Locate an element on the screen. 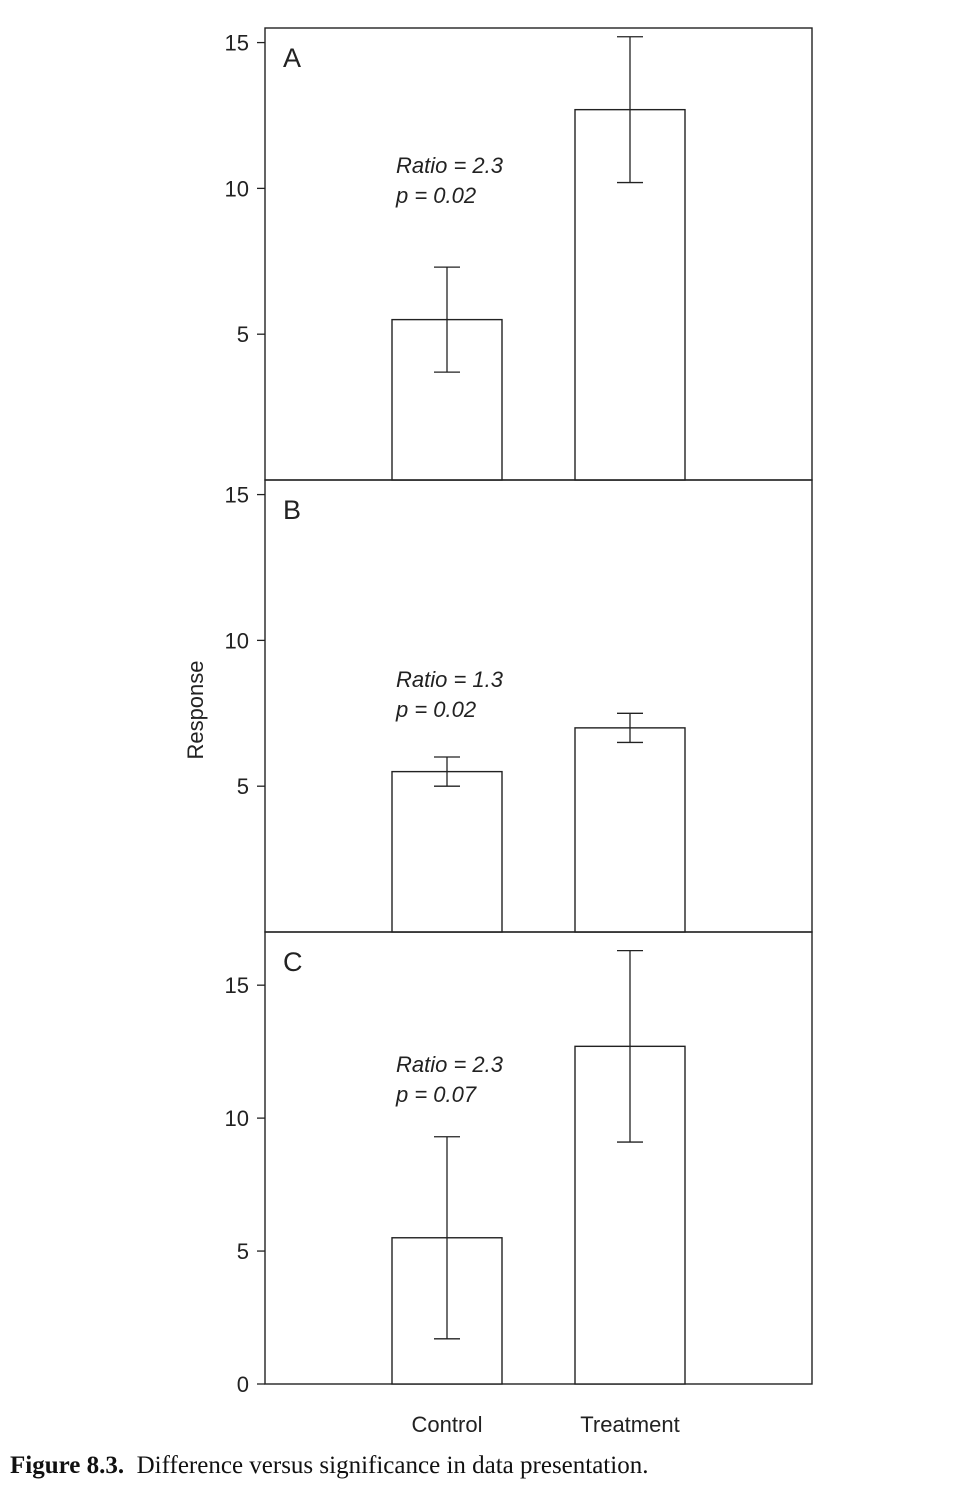  annotation-ratio-b: Ratio = 1.3 is located at coordinates (450, 679).